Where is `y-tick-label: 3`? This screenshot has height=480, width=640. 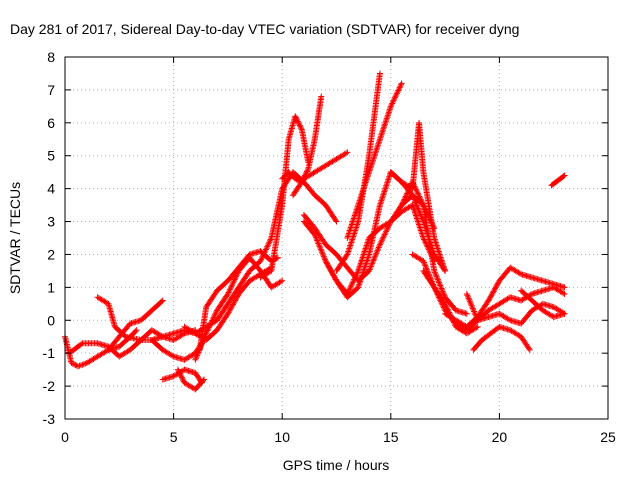 y-tick-label: 3 is located at coordinates (51, 222).